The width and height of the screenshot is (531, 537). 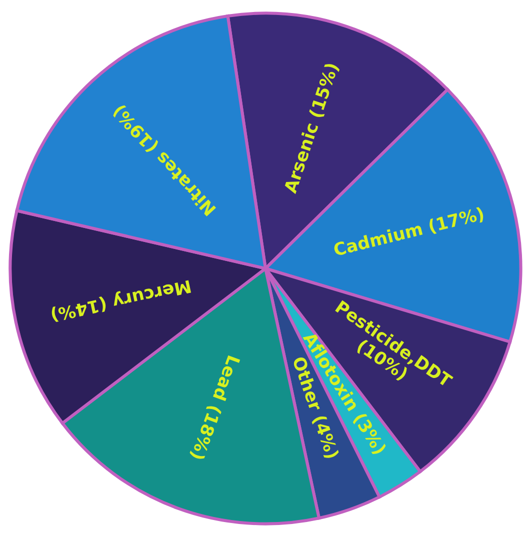 What do you see at coordinates (121, 299) in the screenshot?
I see `slice-label: Mercury (14%)` at bounding box center [121, 299].